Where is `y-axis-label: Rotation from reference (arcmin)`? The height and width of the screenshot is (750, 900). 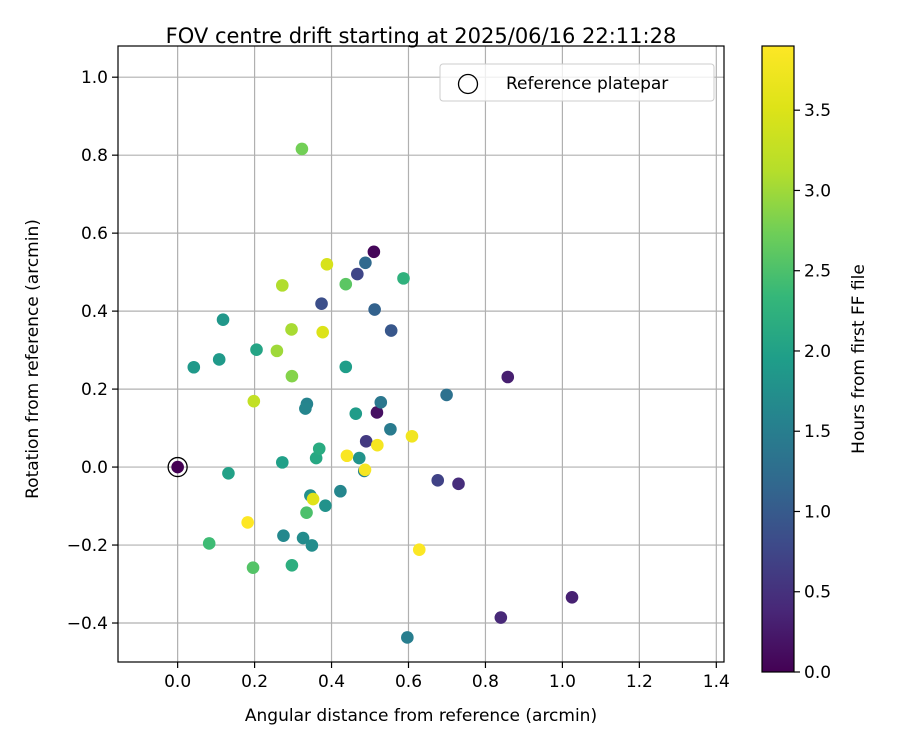
y-axis-label: Rotation from reference (arcmin) is located at coordinates (33, 359).